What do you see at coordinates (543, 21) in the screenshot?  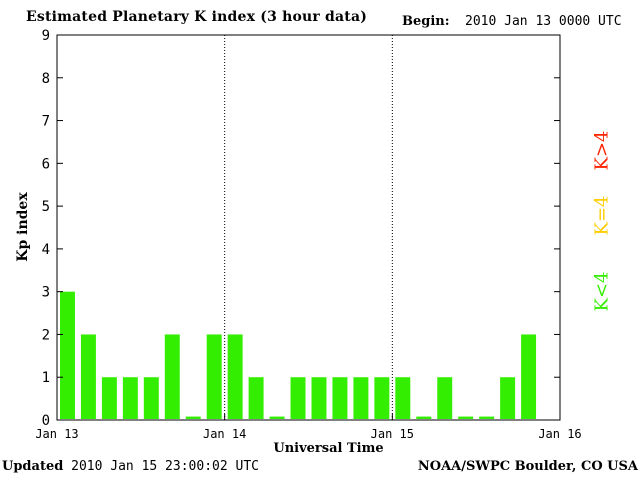 I see `begin-value: 2010 Jan 13 0000 UTC` at bounding box center [543, 21].